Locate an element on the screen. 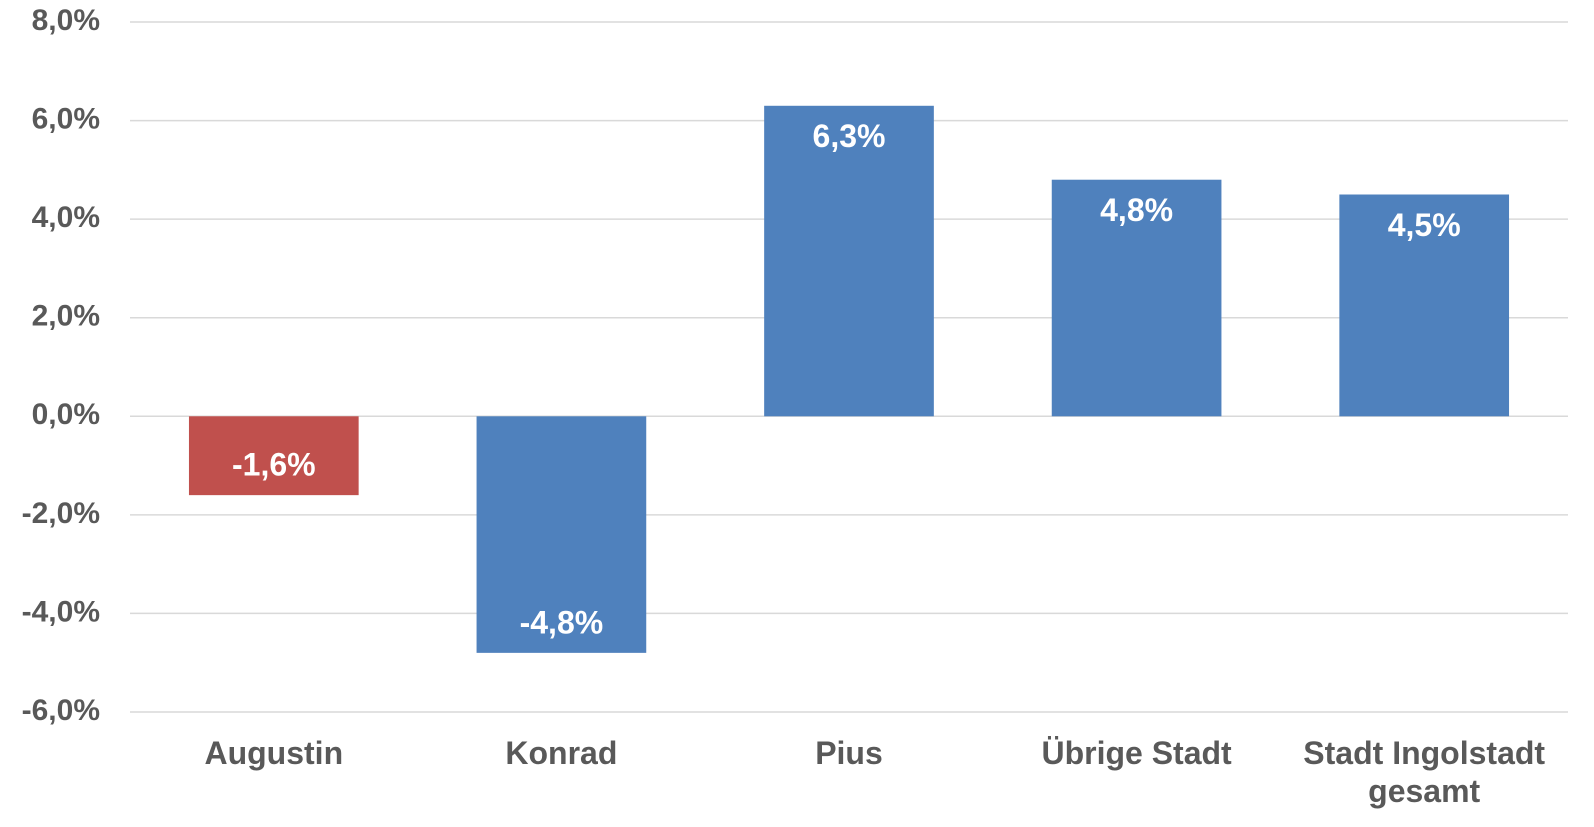 The width and height of the screenshot is (1594, 827). x-tick-label: Pius is located at coordinates (849, 753).